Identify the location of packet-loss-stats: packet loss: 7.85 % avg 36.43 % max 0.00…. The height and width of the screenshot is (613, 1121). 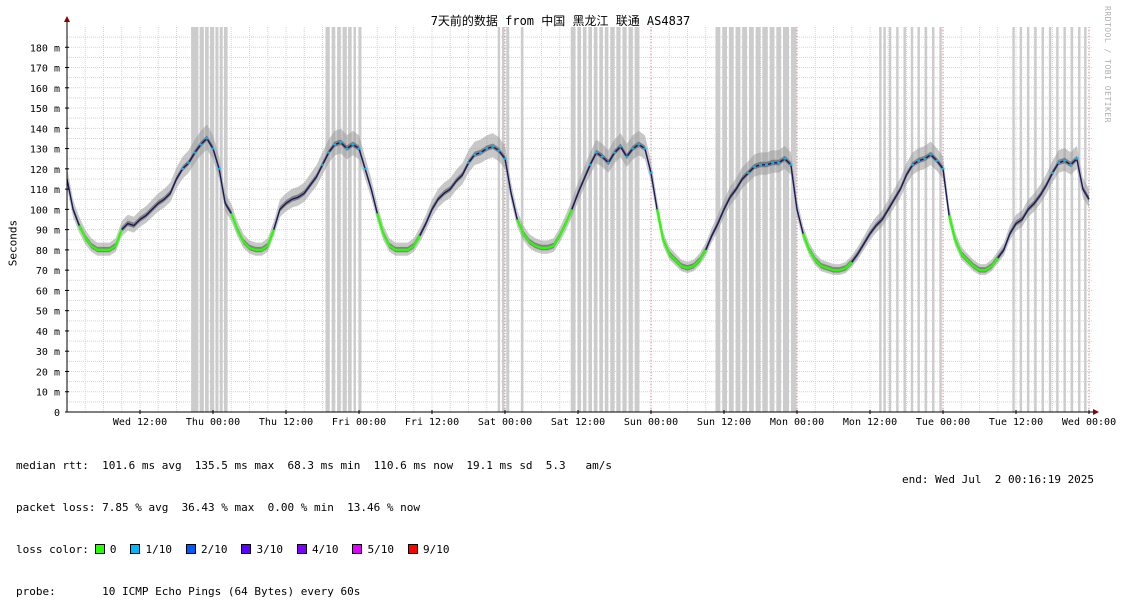
(218, 507).